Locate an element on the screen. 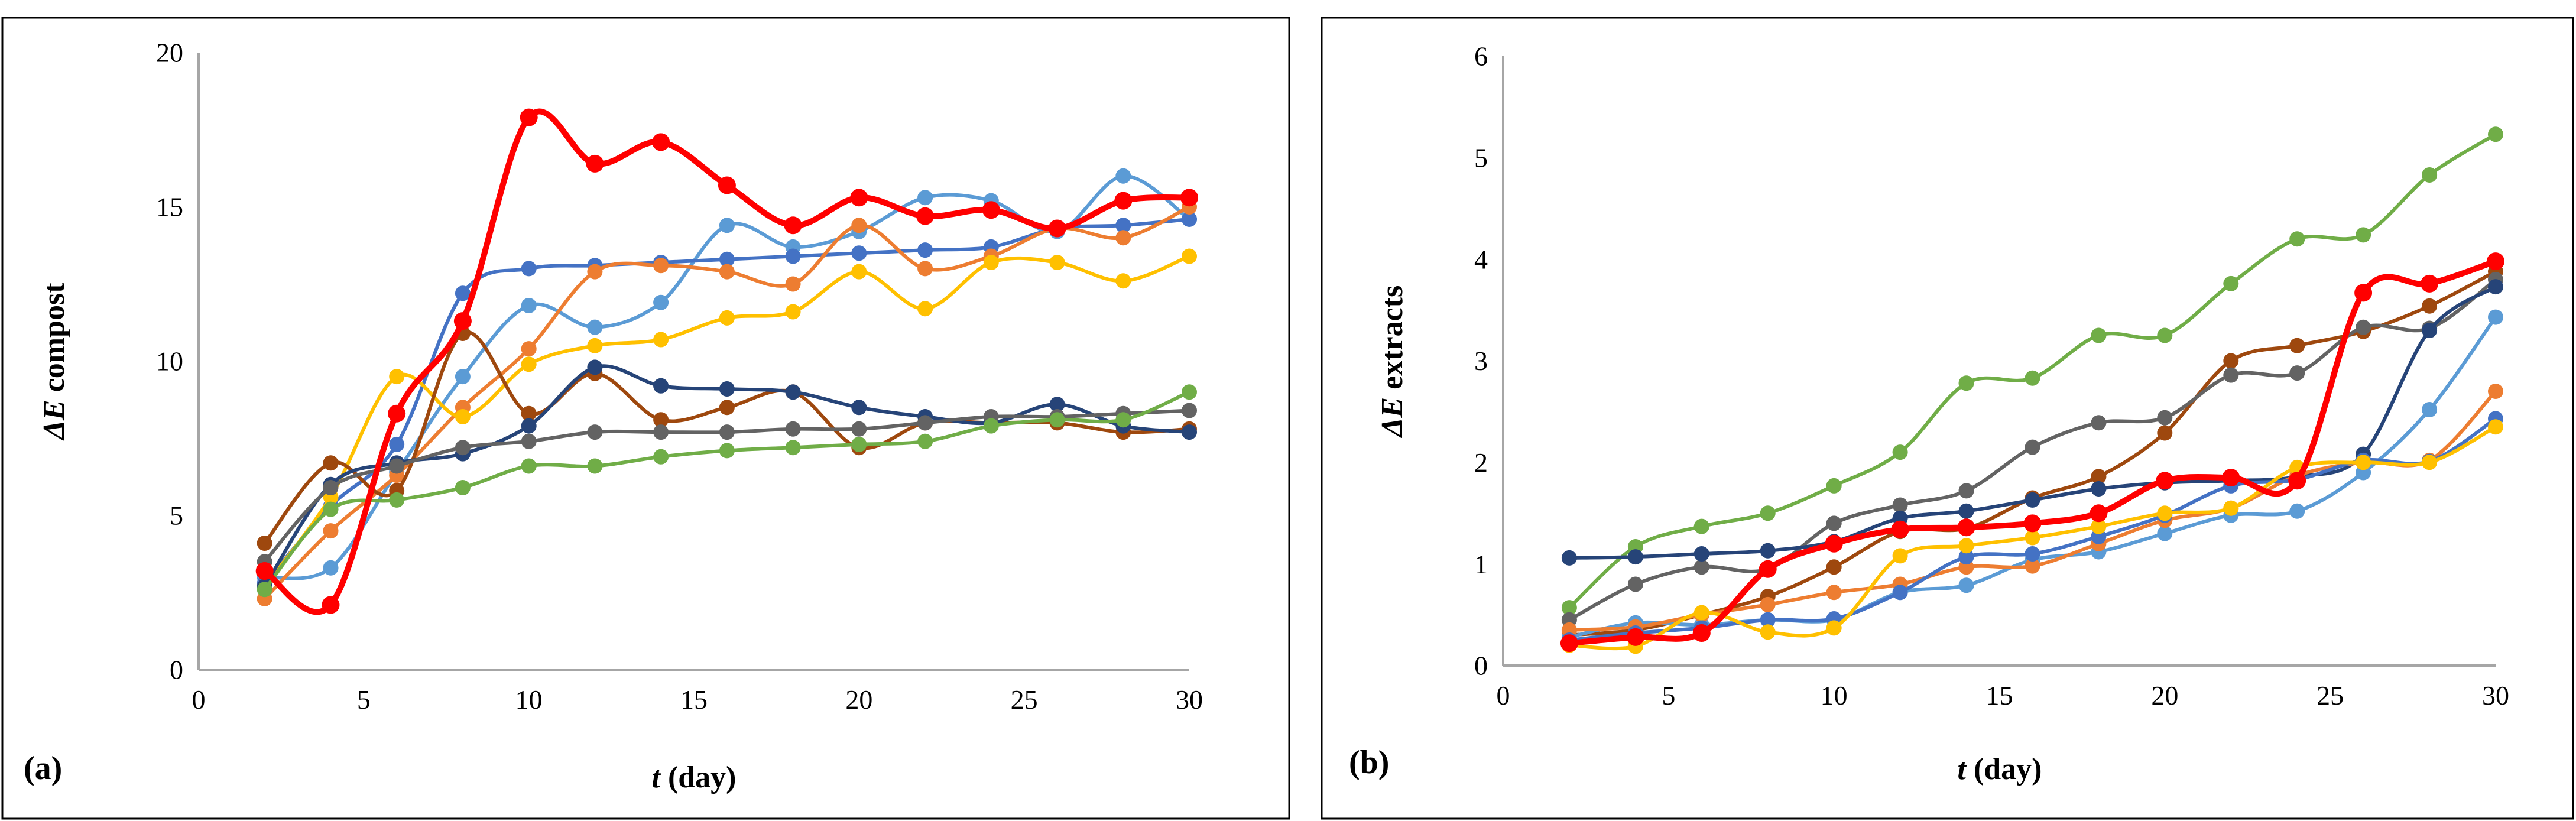 This screenshot has width=2576, height=821. panel-b-y-tick-label: 6 is located at coordinates (1481, 56).